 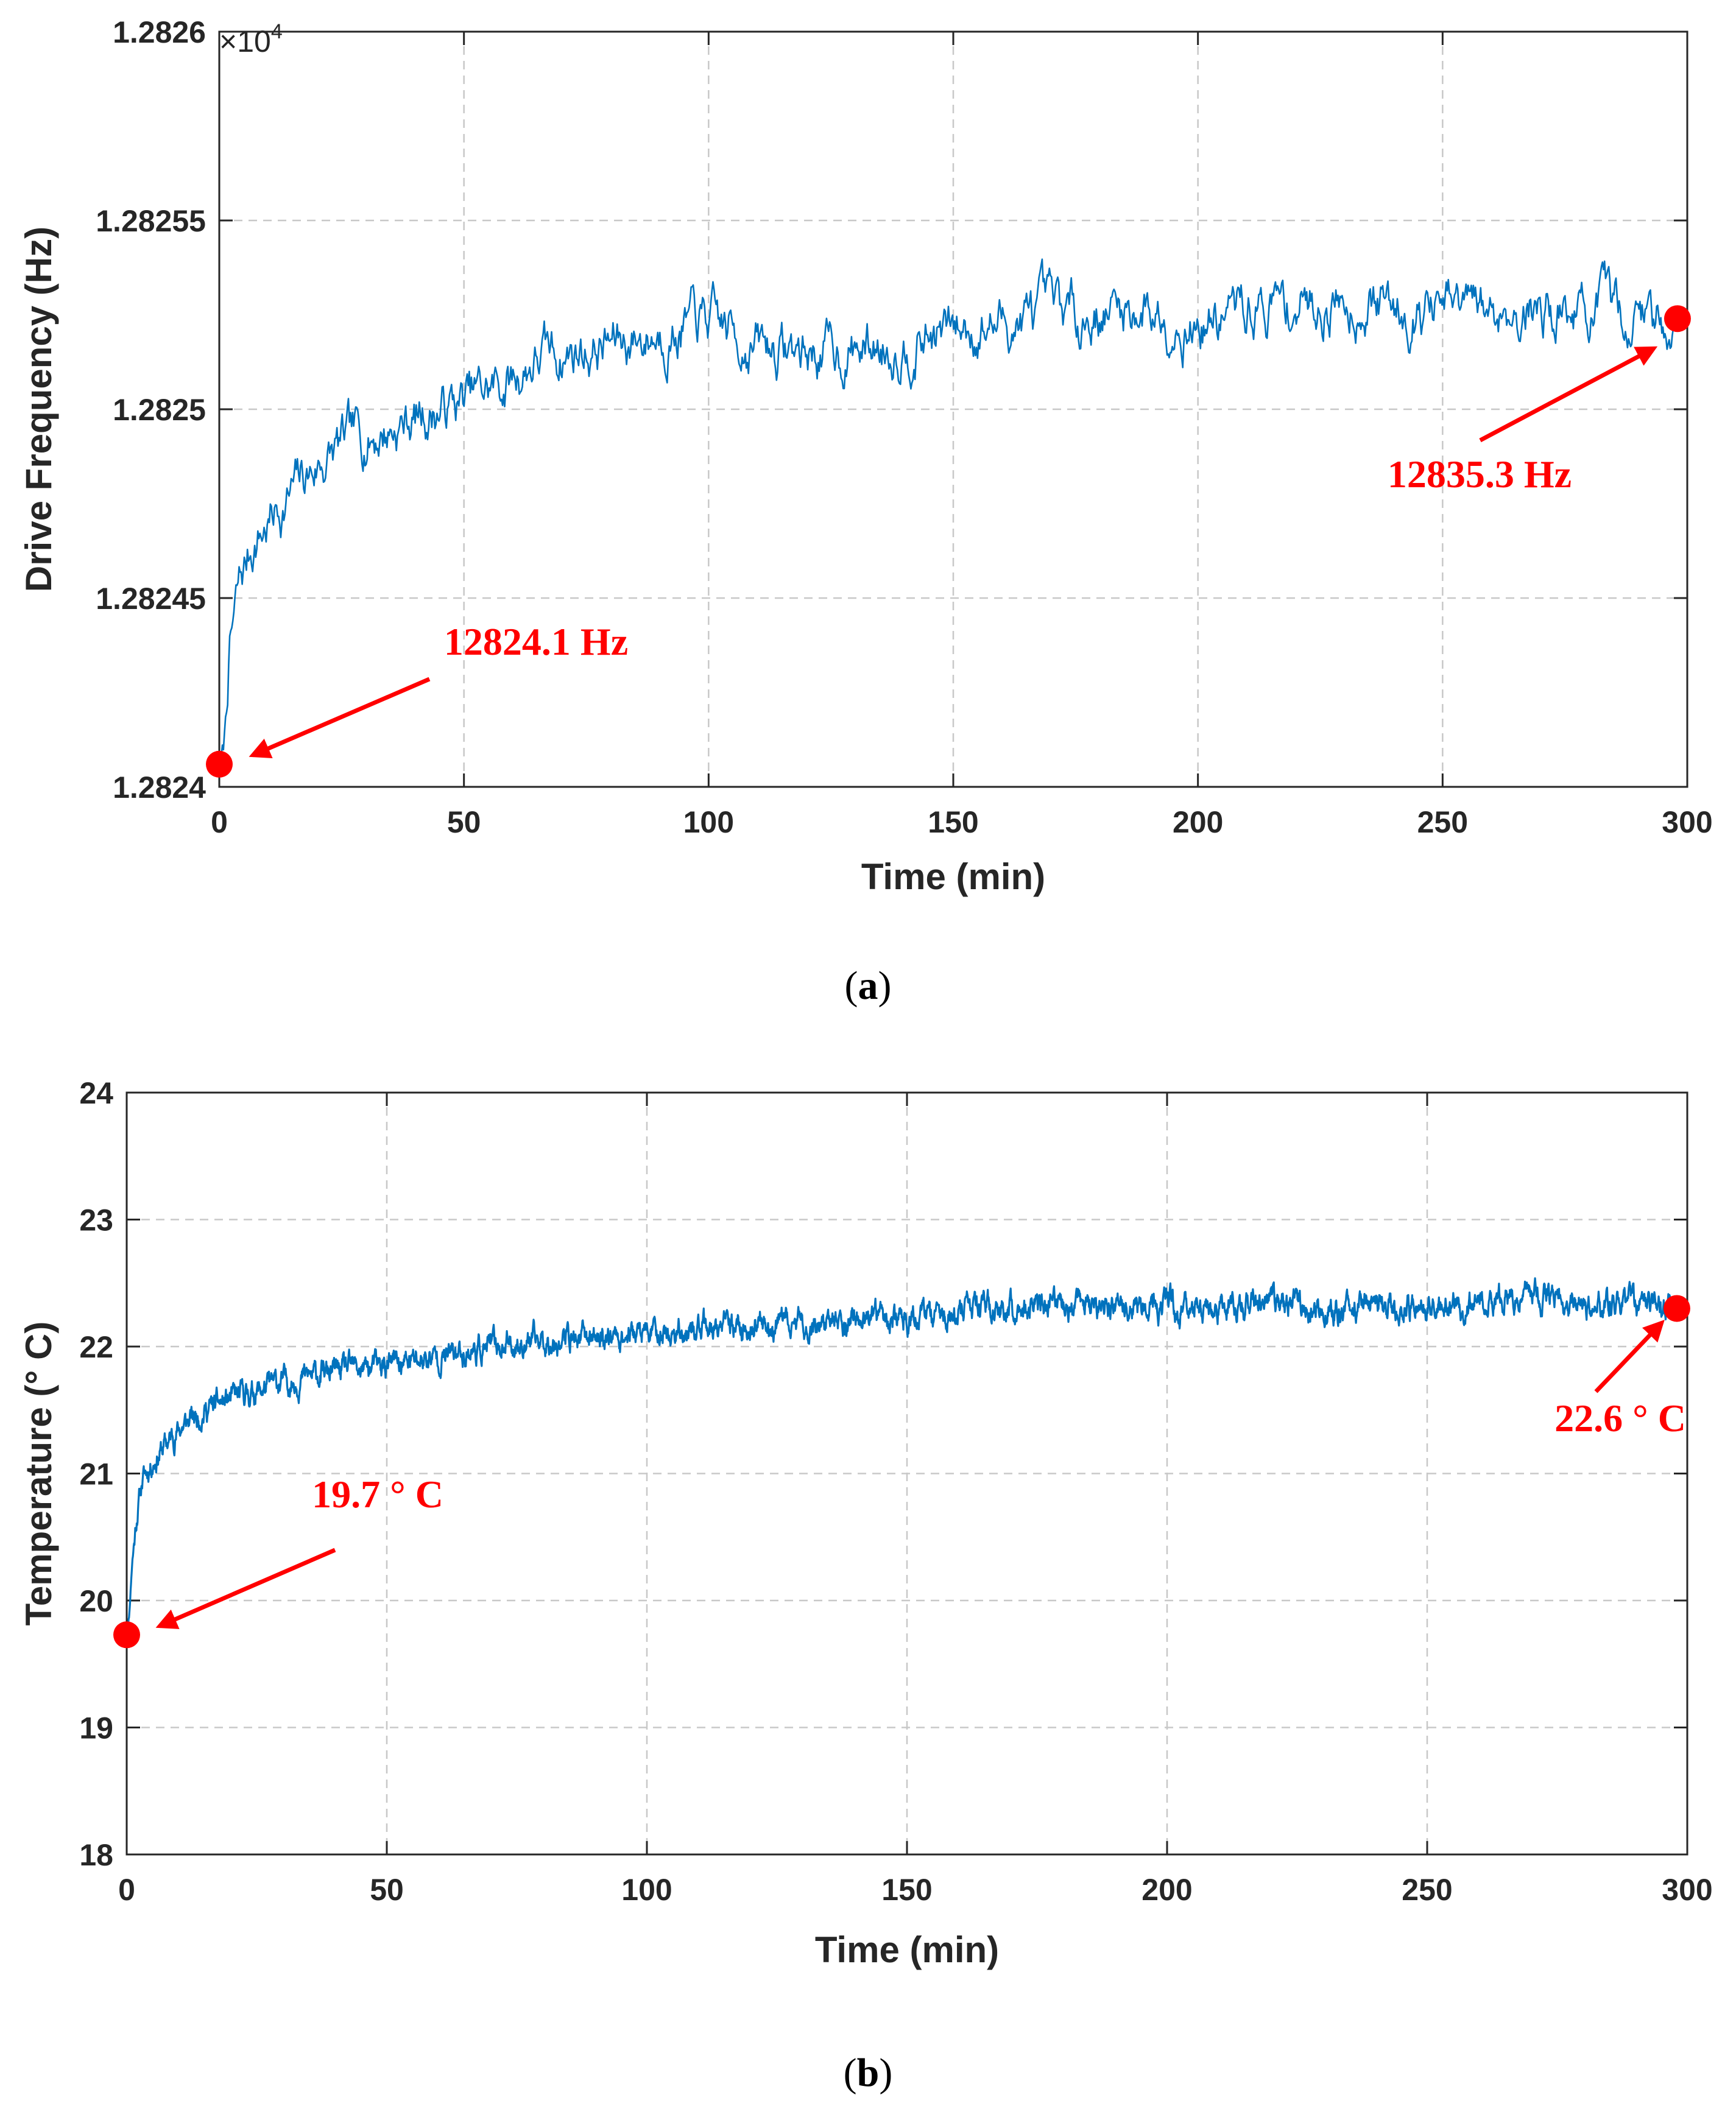 What do you see at coordinates (96, 1855) in the screenshot?
I see `ytick-label: 18` at bounding box center [96, 1855].